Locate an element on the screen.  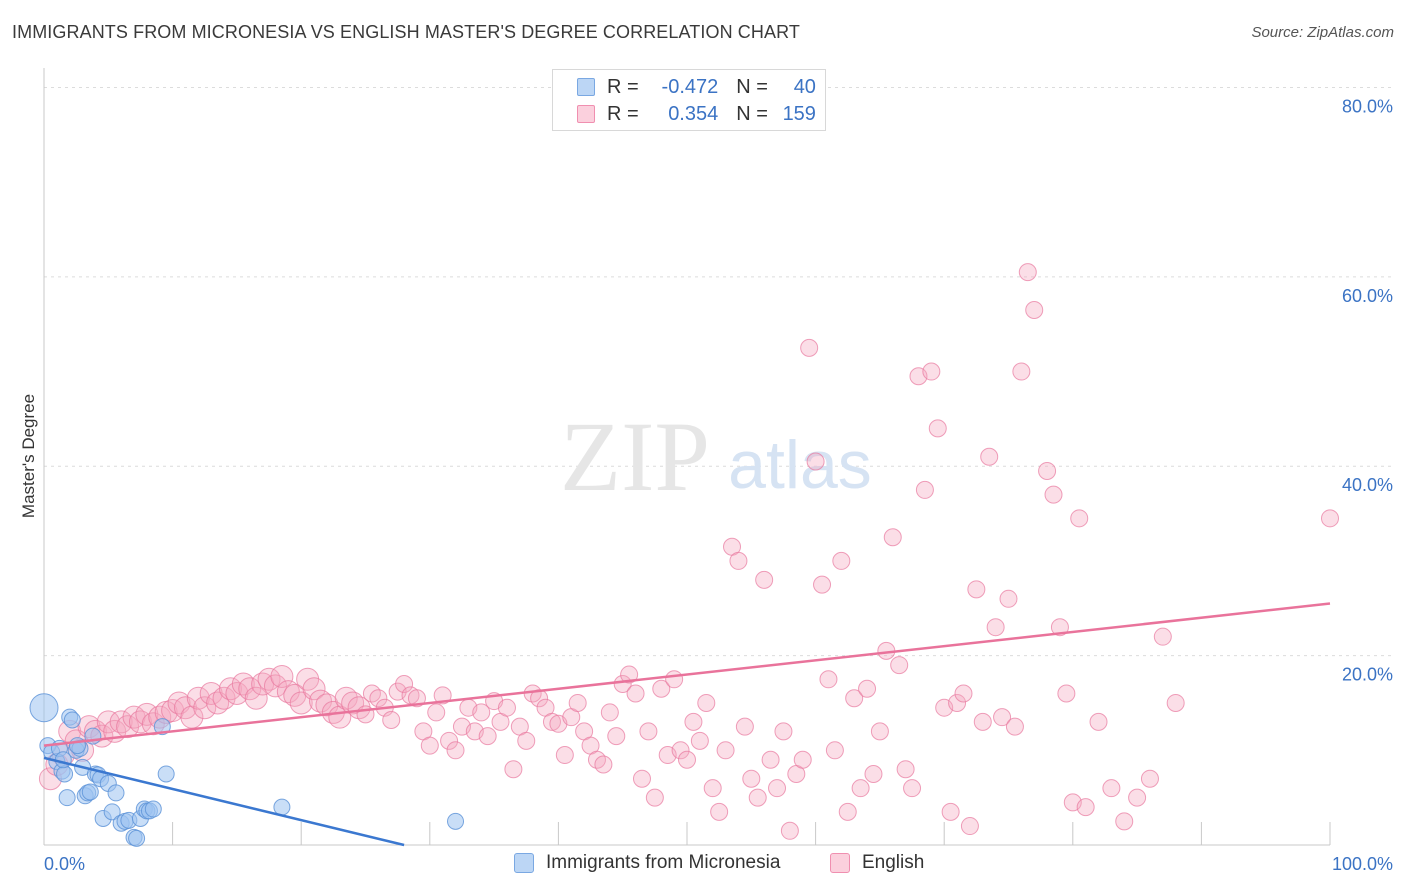
x-tick-label: 0.0% is located at coordinates (64, 864).